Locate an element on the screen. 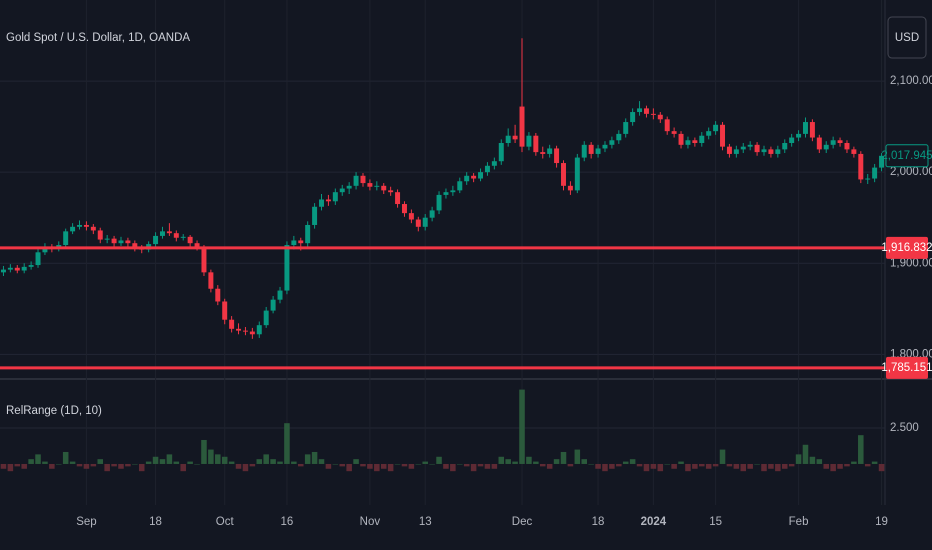 The height and width of the screenshot is (550, 932). y-tick-label: 1,900.000 is located at coordinates (911, 263).